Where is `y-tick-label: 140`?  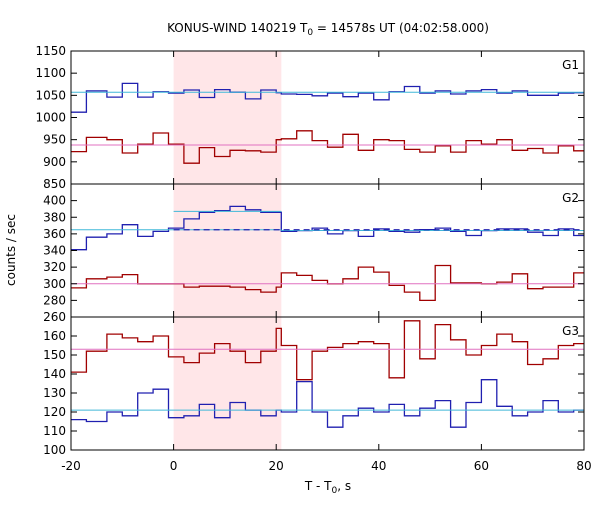 y-tick-label: 140 is located at coordinates (54, 374).